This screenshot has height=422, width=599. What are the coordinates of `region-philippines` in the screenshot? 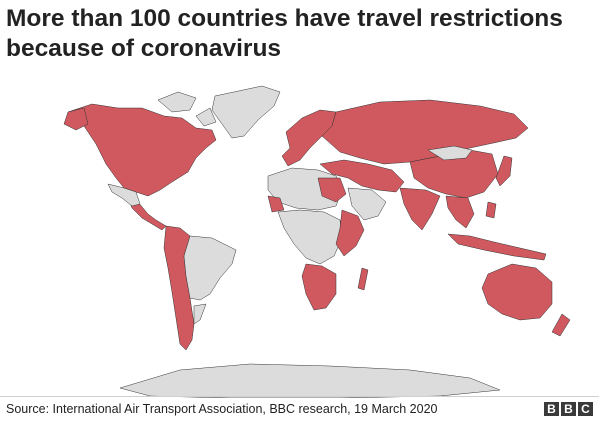 It's located at (491, 210).